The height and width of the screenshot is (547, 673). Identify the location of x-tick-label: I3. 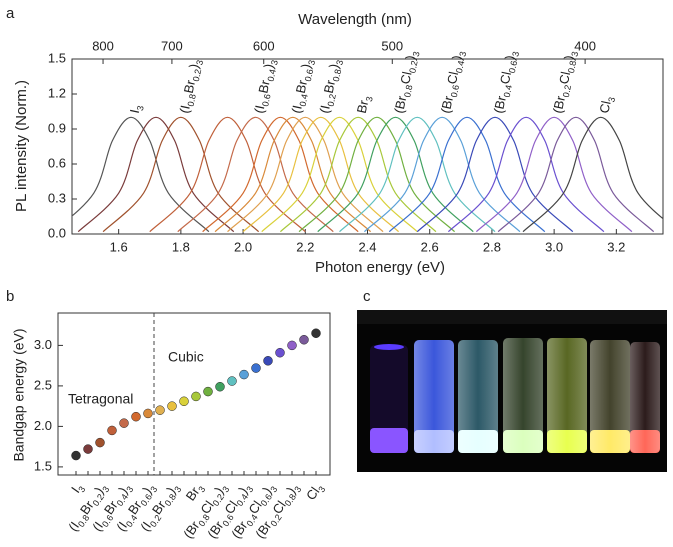
(78, 488).